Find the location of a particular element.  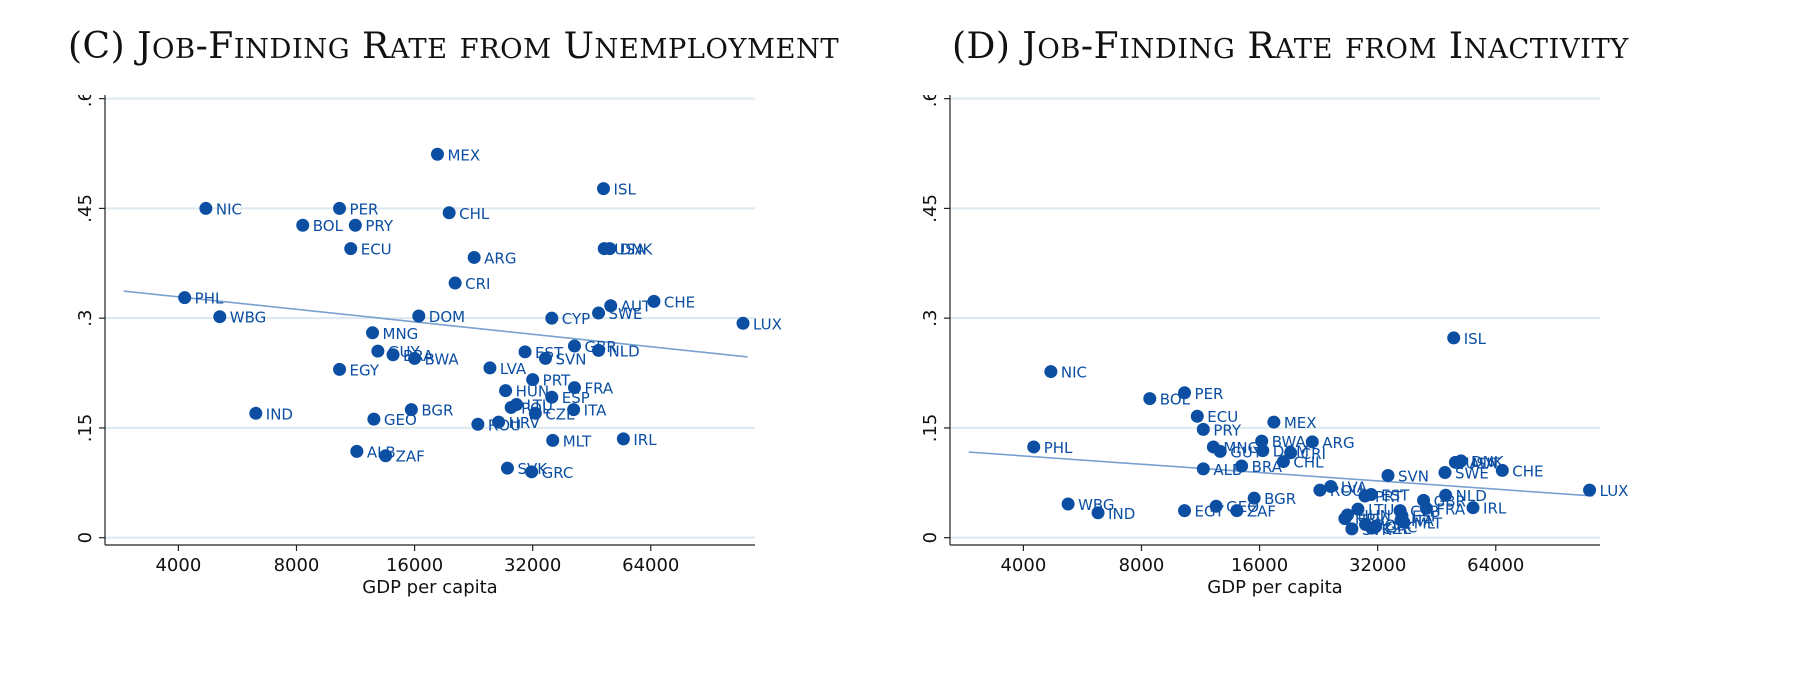

point-label-per: PER is located at coordinates (1209, 394).